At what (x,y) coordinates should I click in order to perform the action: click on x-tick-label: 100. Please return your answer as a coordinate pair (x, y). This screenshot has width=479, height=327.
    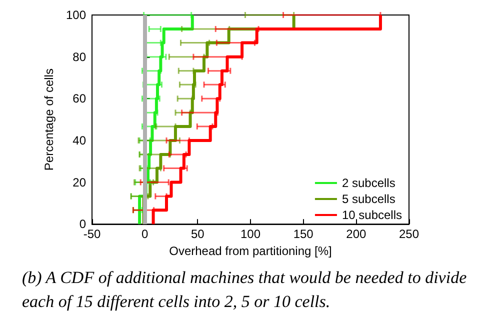
    Looking at the image, I should click on (250, 234).